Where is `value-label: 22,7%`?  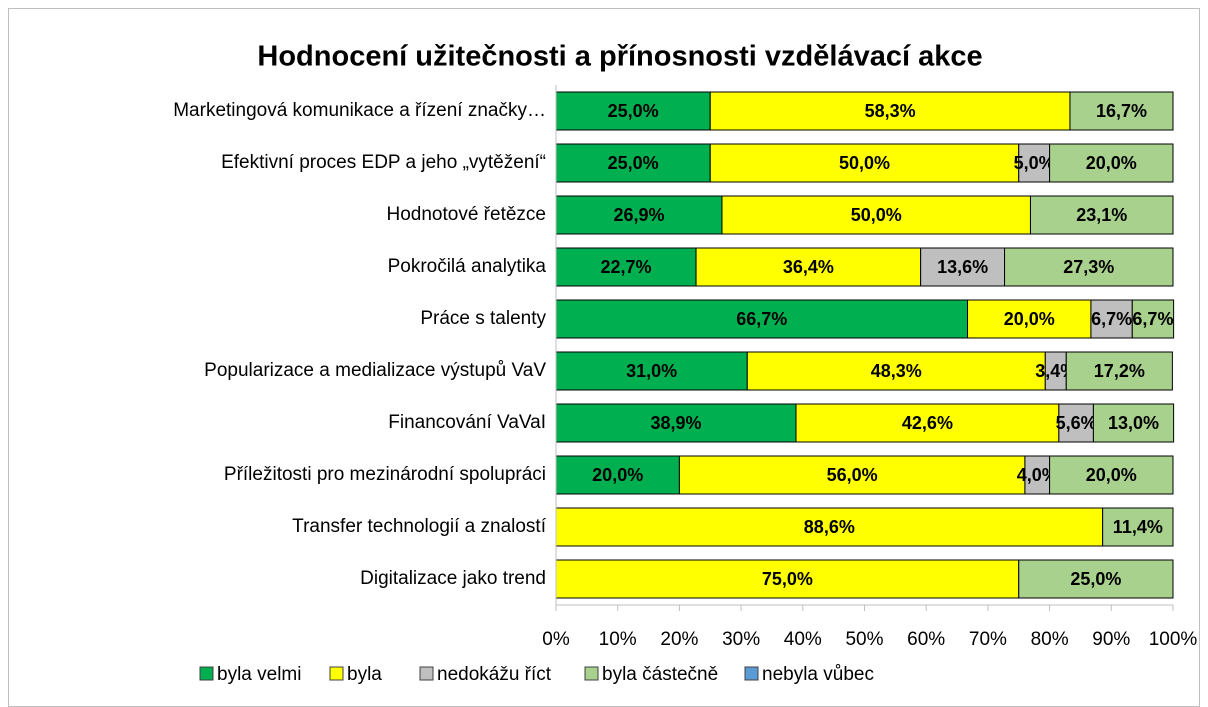
value-label: 22,7% is located at coordinates (626, 267).